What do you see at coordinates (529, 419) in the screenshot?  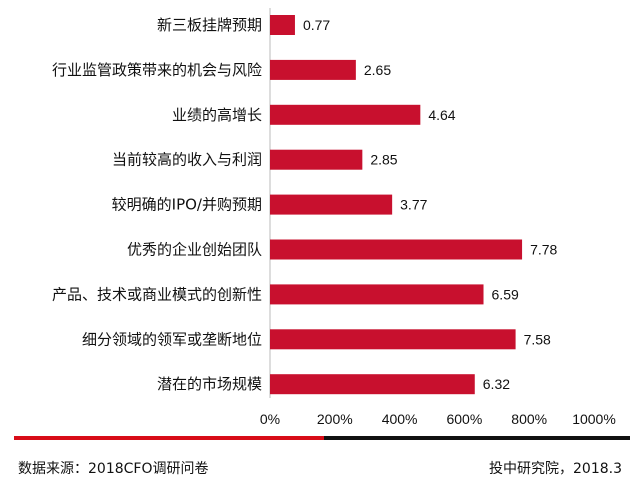 I see `x-tick-label: 800%` at bounding box center [529, 419].